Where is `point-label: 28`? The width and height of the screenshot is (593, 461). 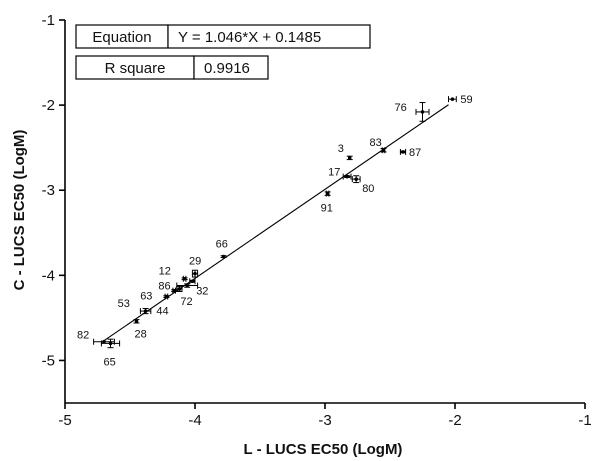 point-label: 28 is located at coordinates (141, 334).